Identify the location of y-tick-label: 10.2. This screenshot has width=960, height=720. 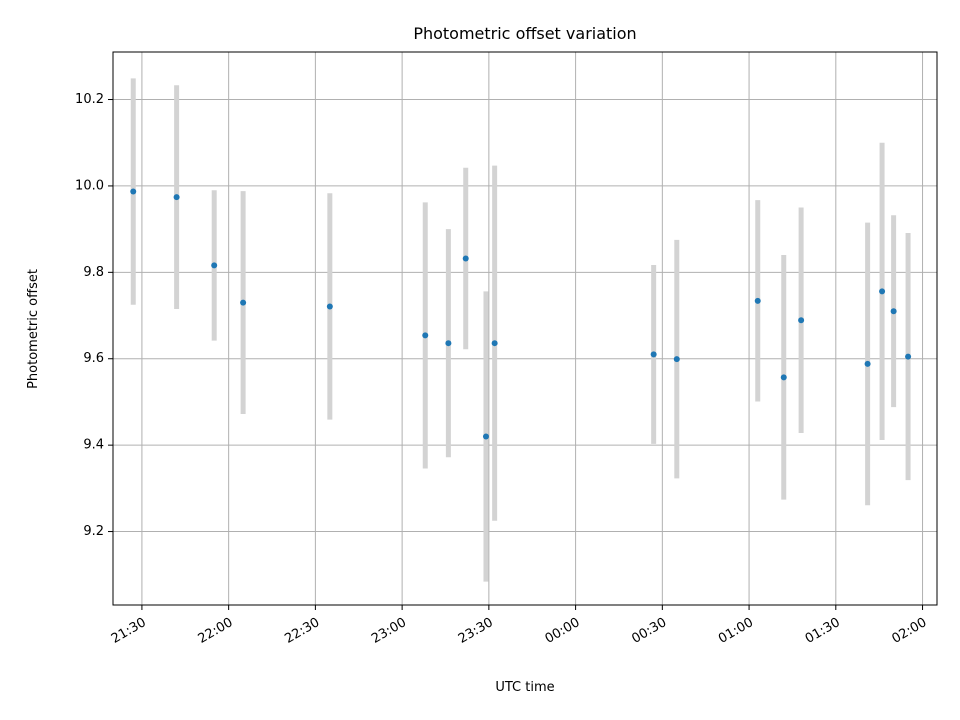
(89, 99).